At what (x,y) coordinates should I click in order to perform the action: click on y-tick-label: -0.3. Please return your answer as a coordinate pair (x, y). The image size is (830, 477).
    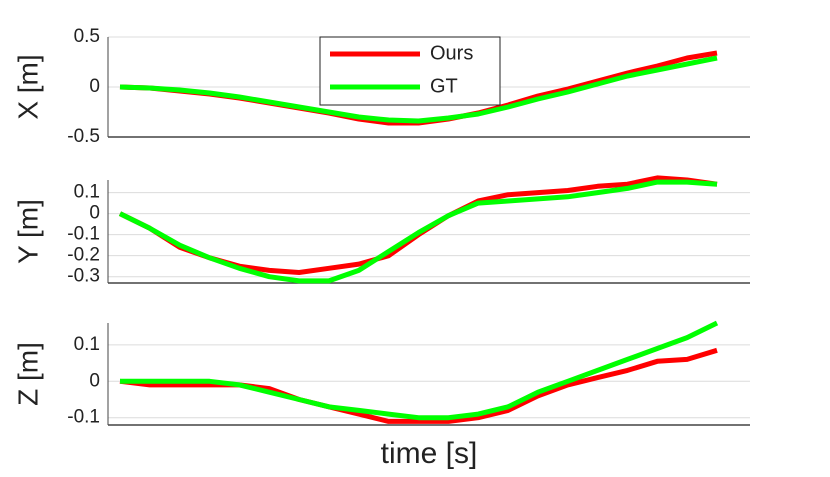
    Looking at the image, I should click on (83, 276).